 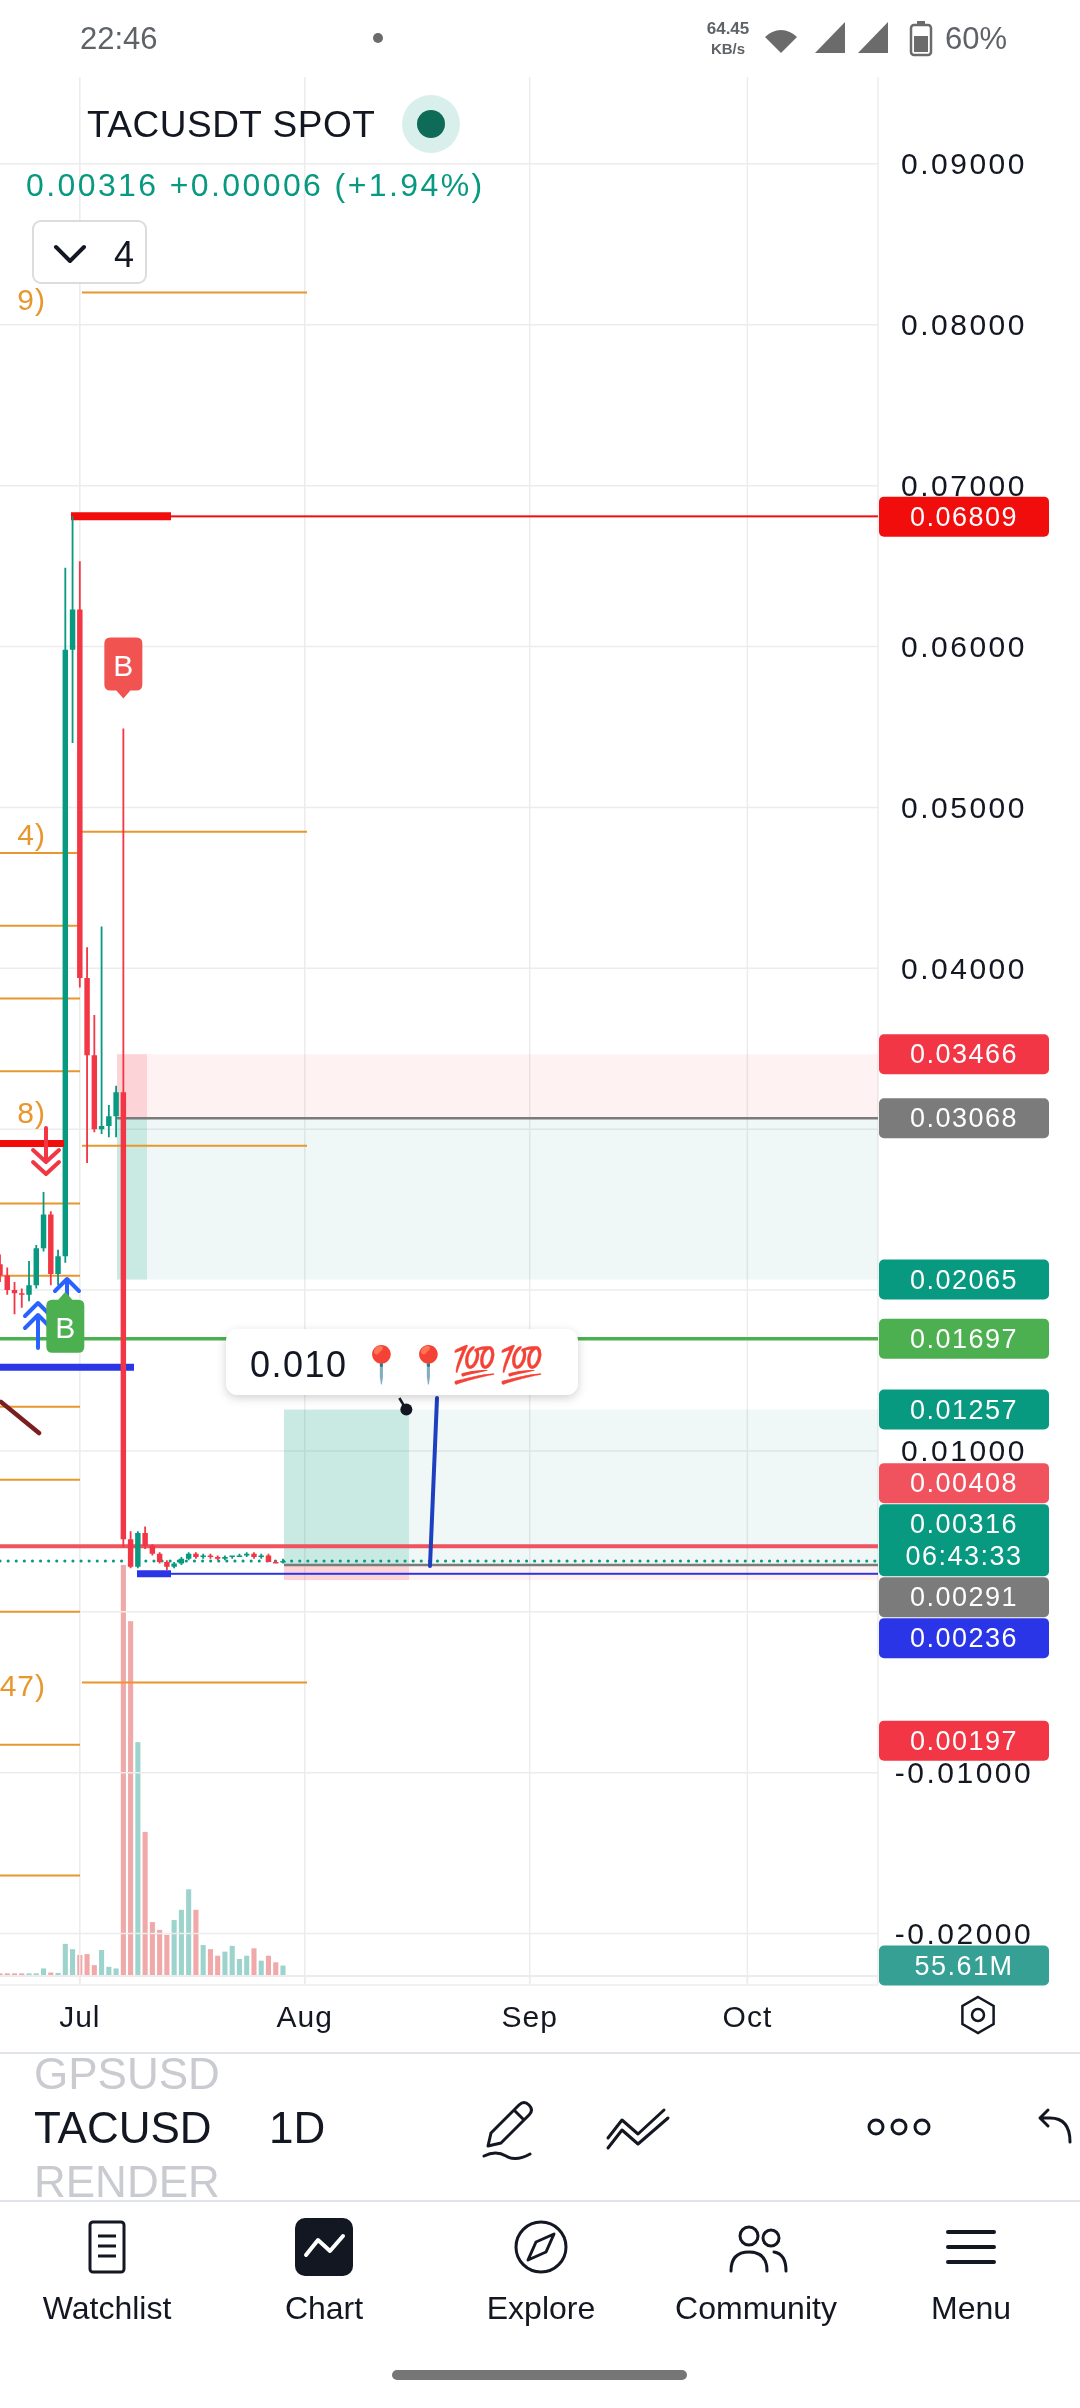 I want to click on text: 1D, so click(x=297, y=2127).